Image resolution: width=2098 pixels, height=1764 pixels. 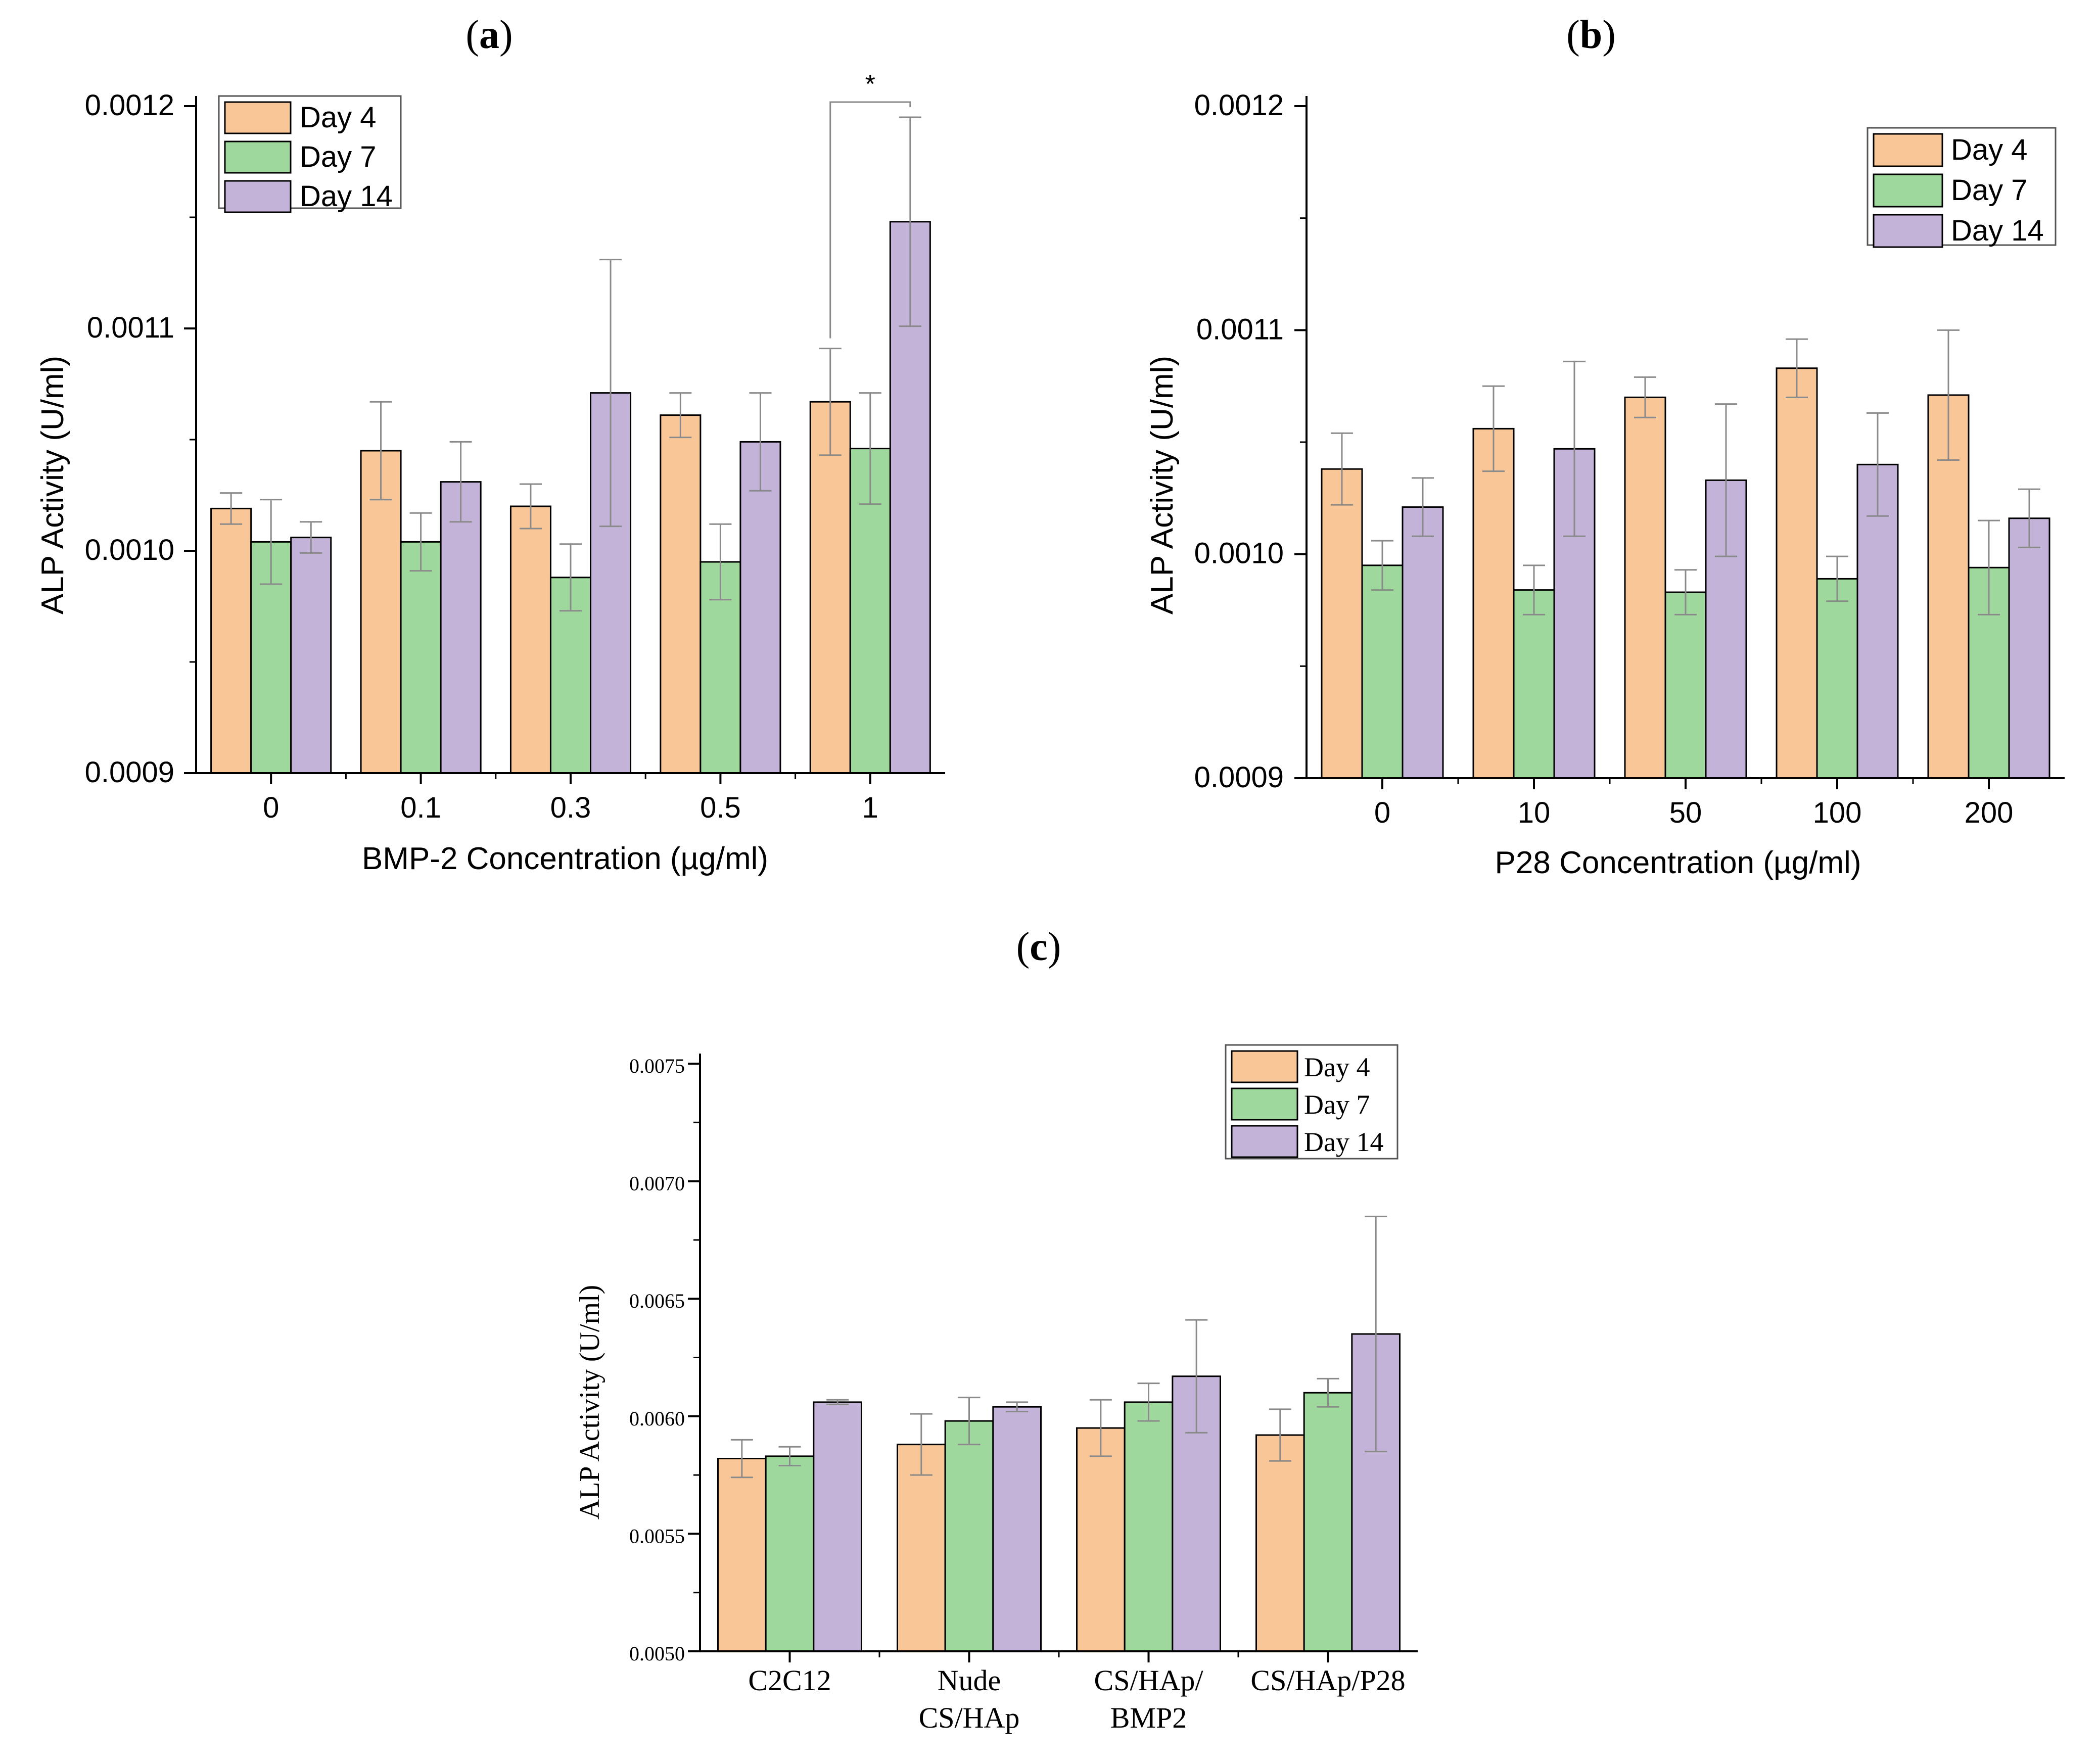 What do you see at coordinates (130, 773) in the screenshot?
I see `panel-a-y-tick-label-0: 0.0009` at bounding box center [130, 773].